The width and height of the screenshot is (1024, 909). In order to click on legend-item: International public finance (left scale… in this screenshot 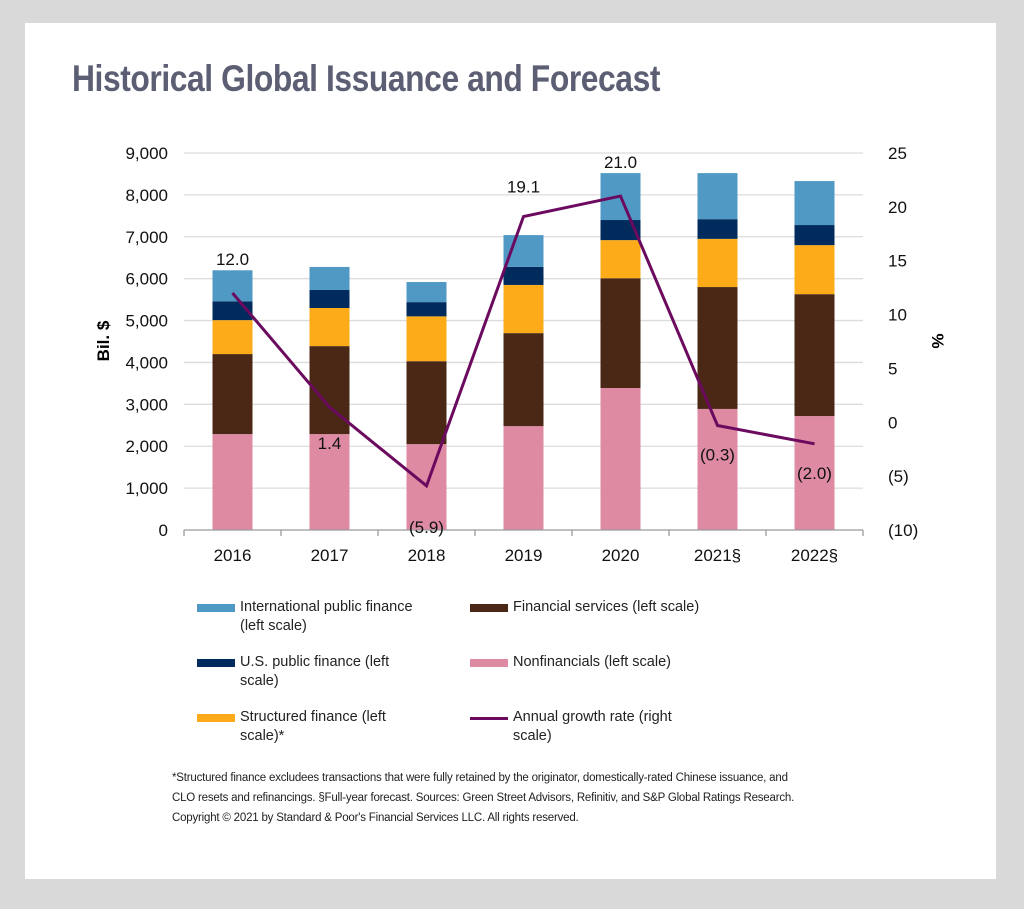, I will do `click(313, 617)`.